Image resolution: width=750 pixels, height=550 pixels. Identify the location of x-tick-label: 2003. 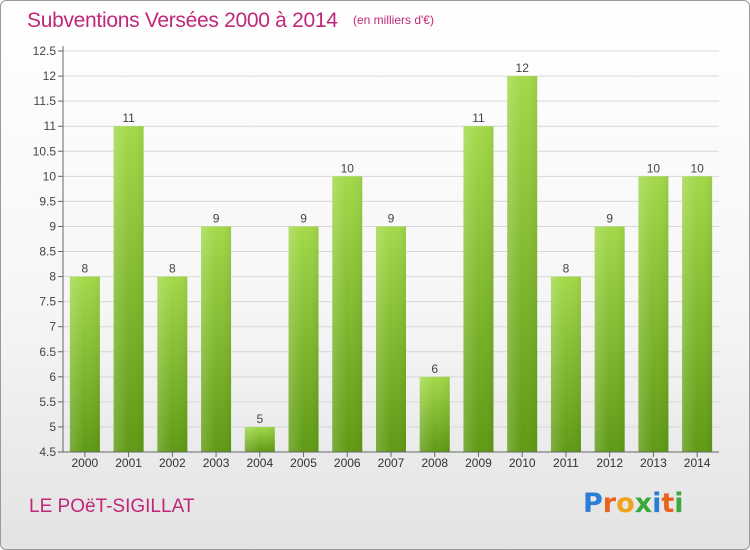
(216, 463).